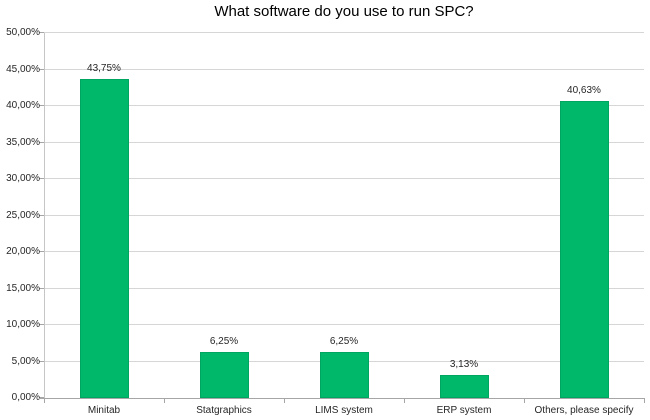 This screenshot has height=420, width=650. What do you see at coordinates (344, 11) in the screenshot?
I see `chart-title: What software do you use to run SPC?` at bounding box center [344, 11].